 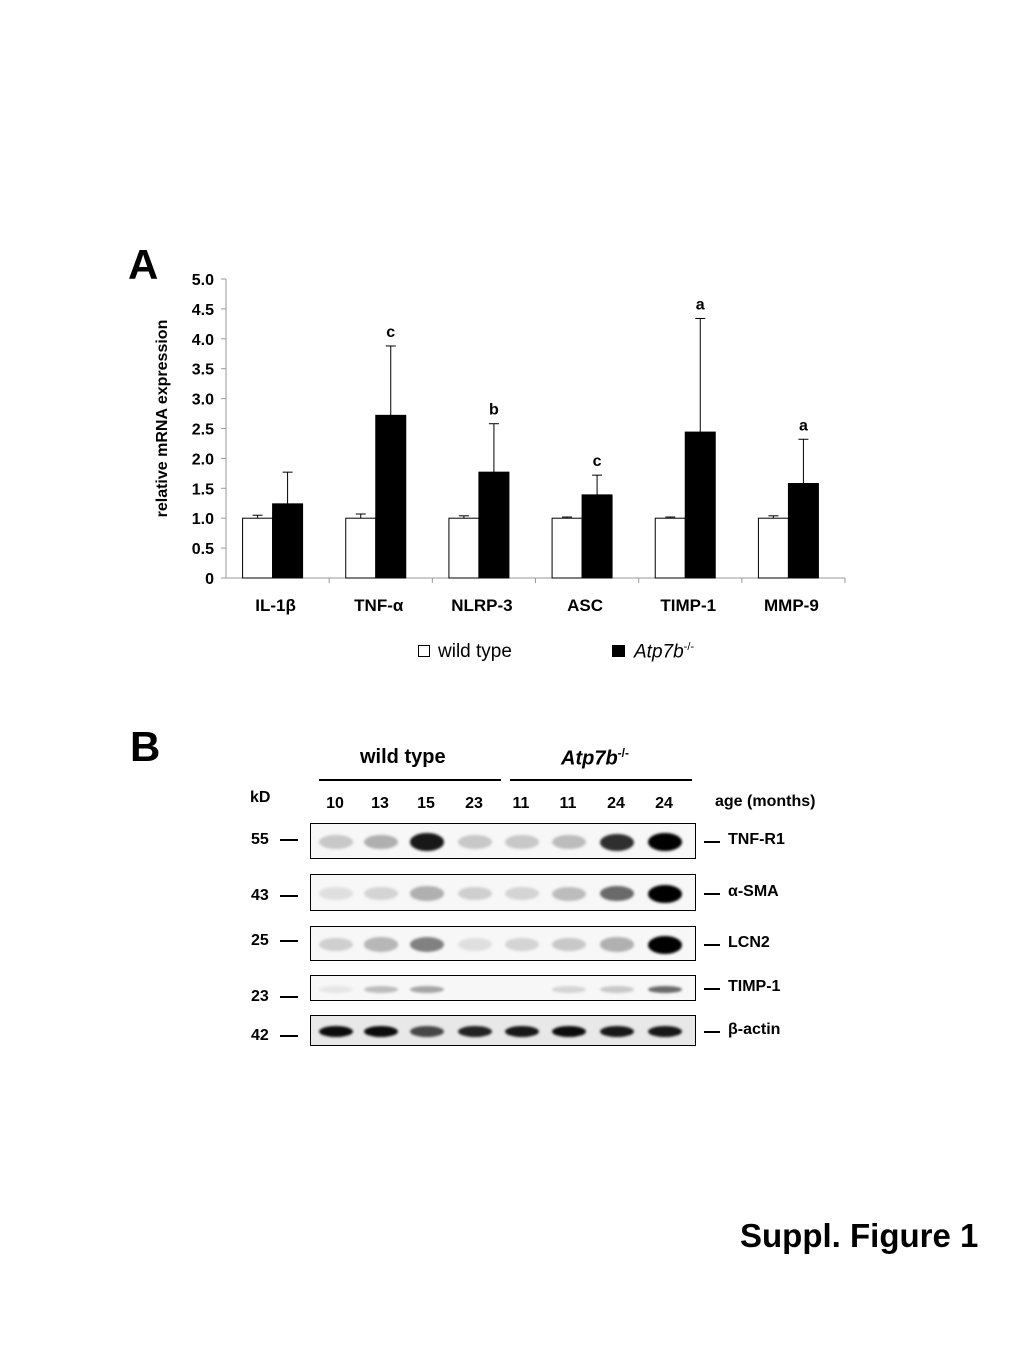 What do you see at coordinates (756, 839) in the screenshot?
I see `protein-label: TNF-R1` at bounding box center [756, 839].